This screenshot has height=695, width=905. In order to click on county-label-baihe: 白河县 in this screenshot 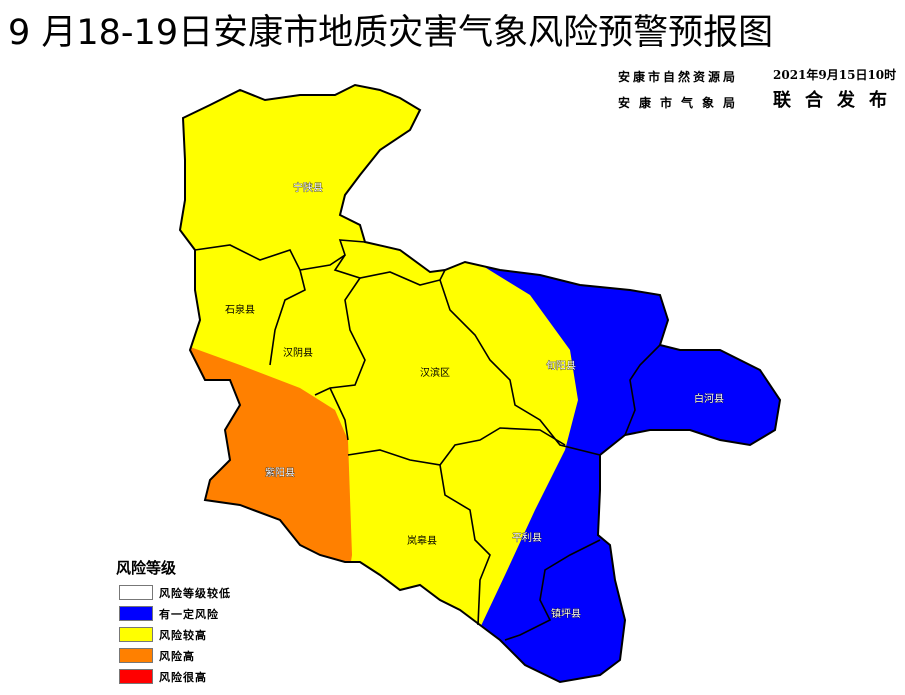, I will do `click(709, 398)`.